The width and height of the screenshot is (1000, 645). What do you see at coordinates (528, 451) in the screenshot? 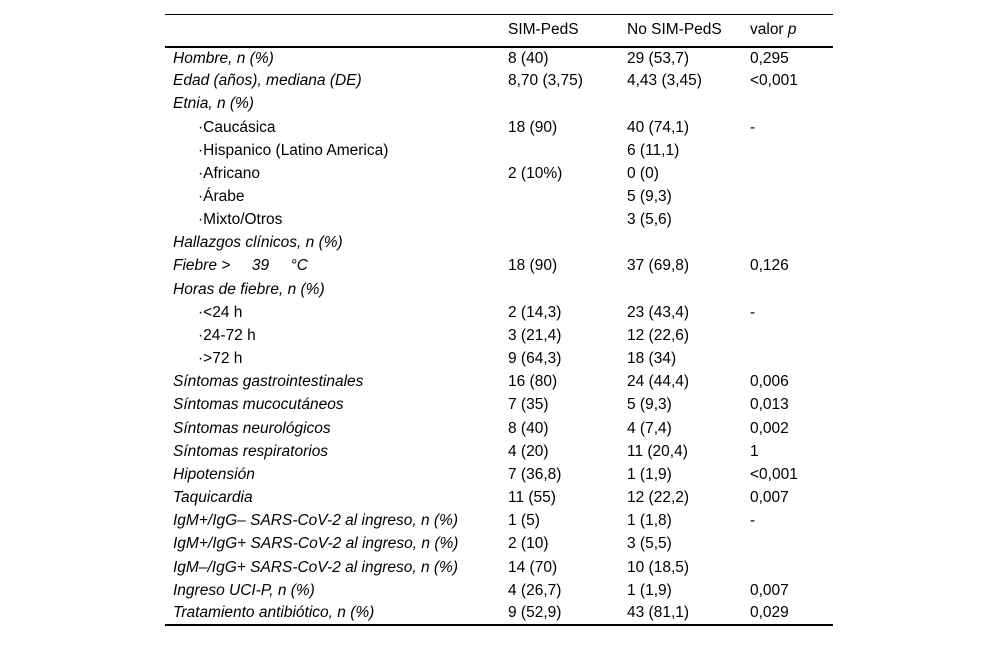
I see `cell-sim-peds: 4 (20)` at bounding box center [528, 451].